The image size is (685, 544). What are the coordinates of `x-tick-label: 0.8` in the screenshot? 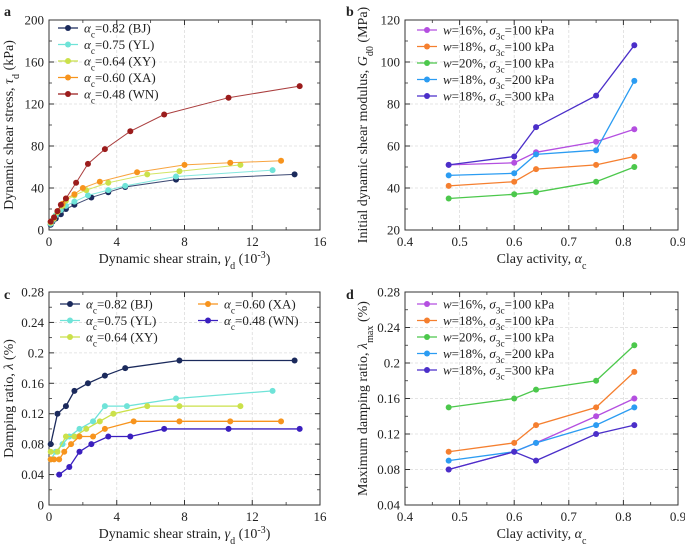 It's located at (623, 516).